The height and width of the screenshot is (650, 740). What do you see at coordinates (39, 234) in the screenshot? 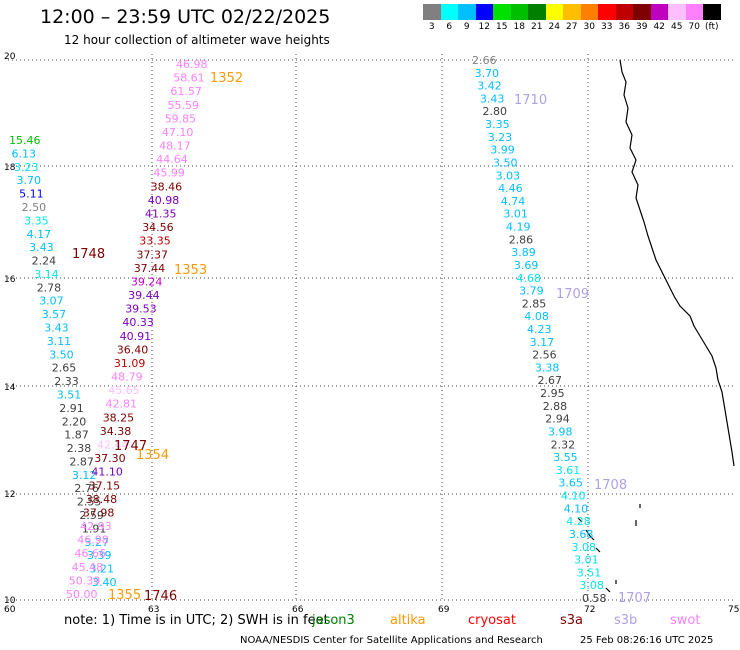
I see `wave-height-label: 4.17` at bounding box center [39, 234].